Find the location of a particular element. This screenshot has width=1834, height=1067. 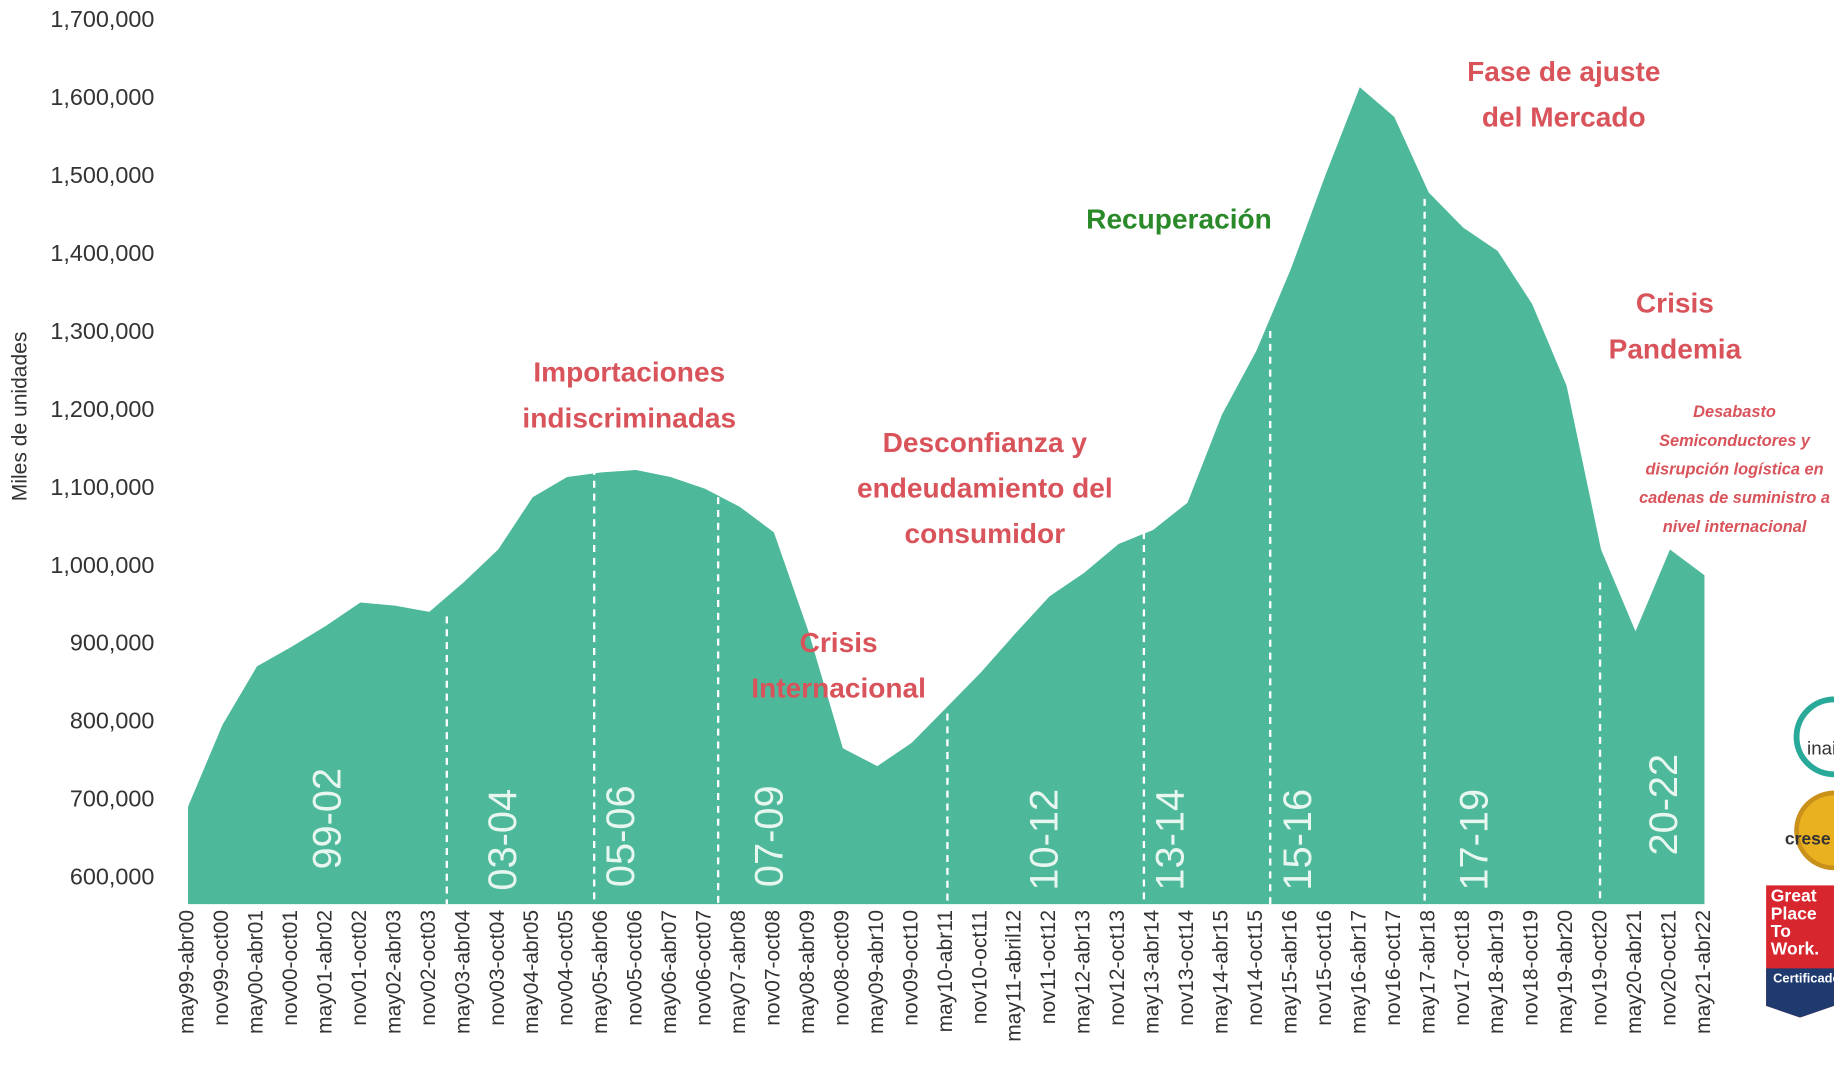

annotation: Semiconductores y is located at coordinates (1735, 441).